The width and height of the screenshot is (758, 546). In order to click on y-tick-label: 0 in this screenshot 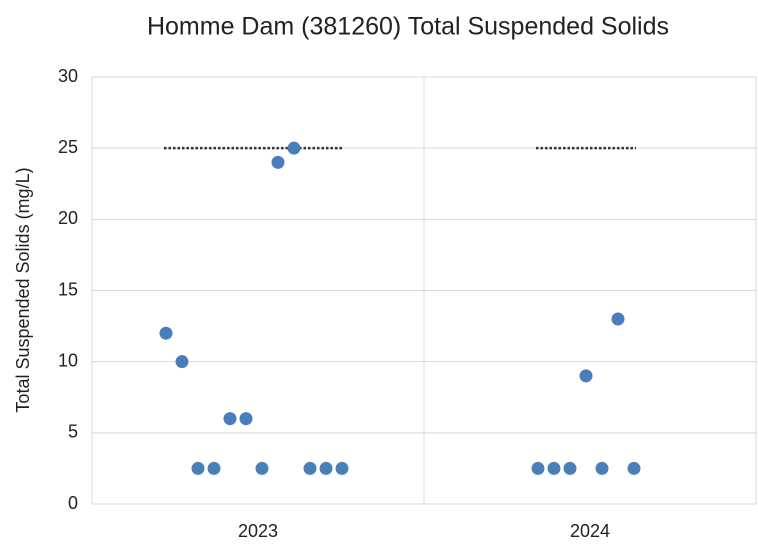, I will do `click(73, 503)`.